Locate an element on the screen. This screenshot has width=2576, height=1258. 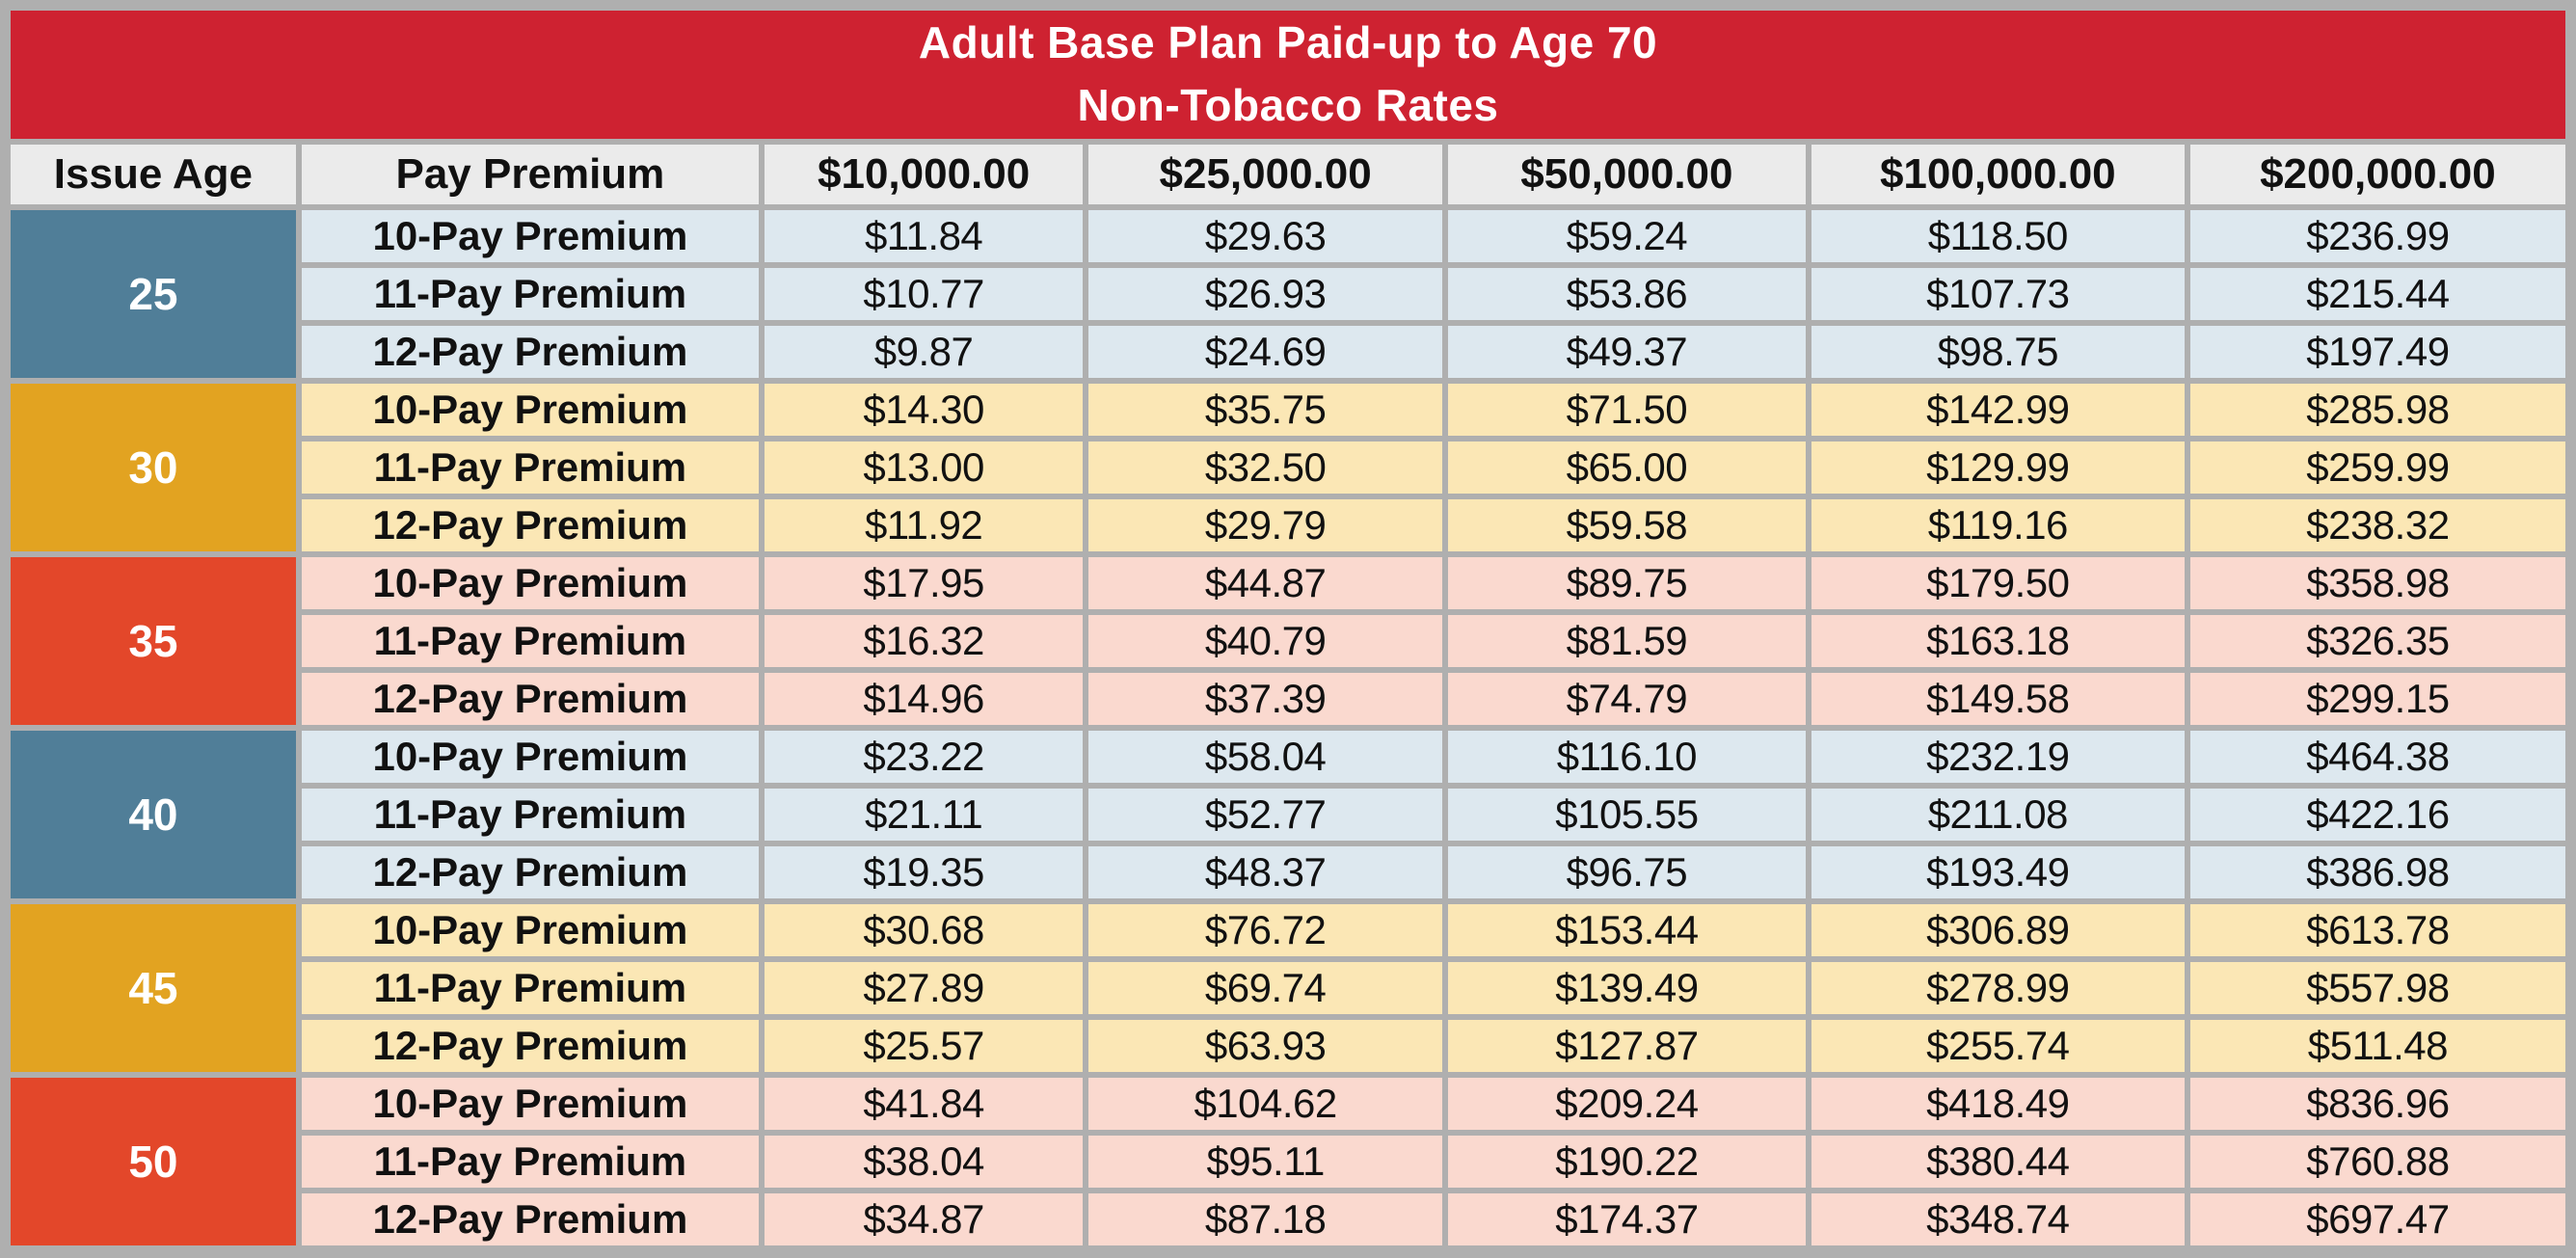
premium-value: $149.58 is located at coordinates (1998, 699).